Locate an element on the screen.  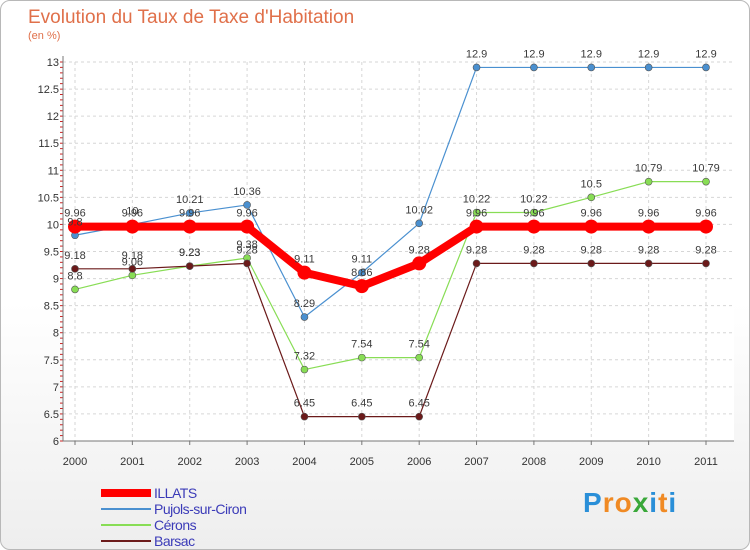
y-tick-label: 10.5 is located at coordinates (48, 198).